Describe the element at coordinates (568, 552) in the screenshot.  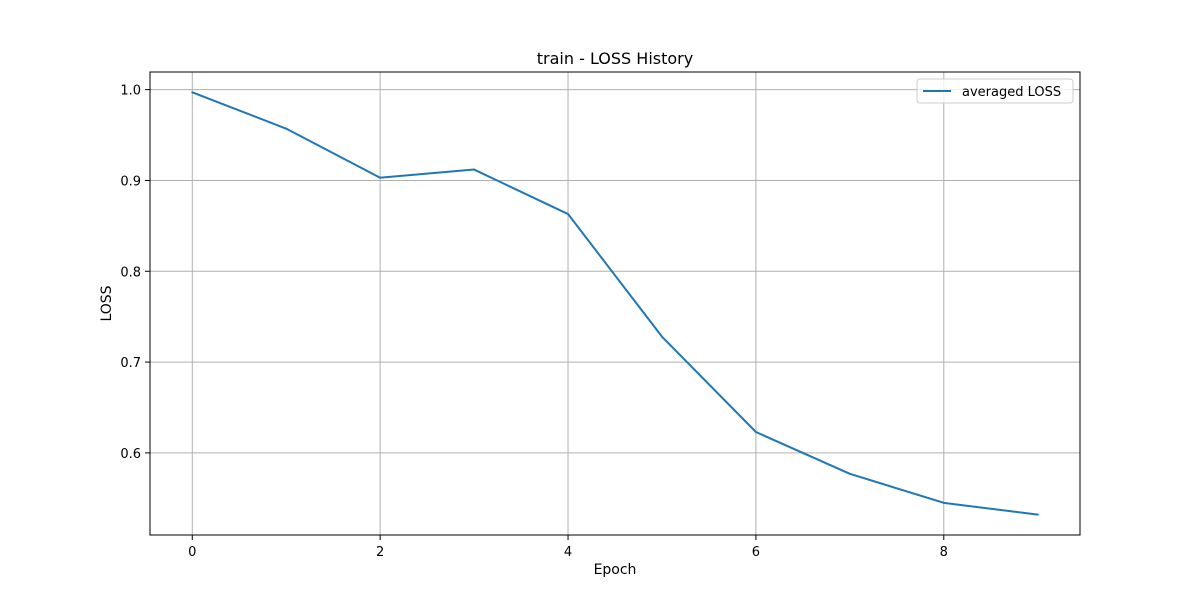
I see `x-tick-label: 4` at that location.